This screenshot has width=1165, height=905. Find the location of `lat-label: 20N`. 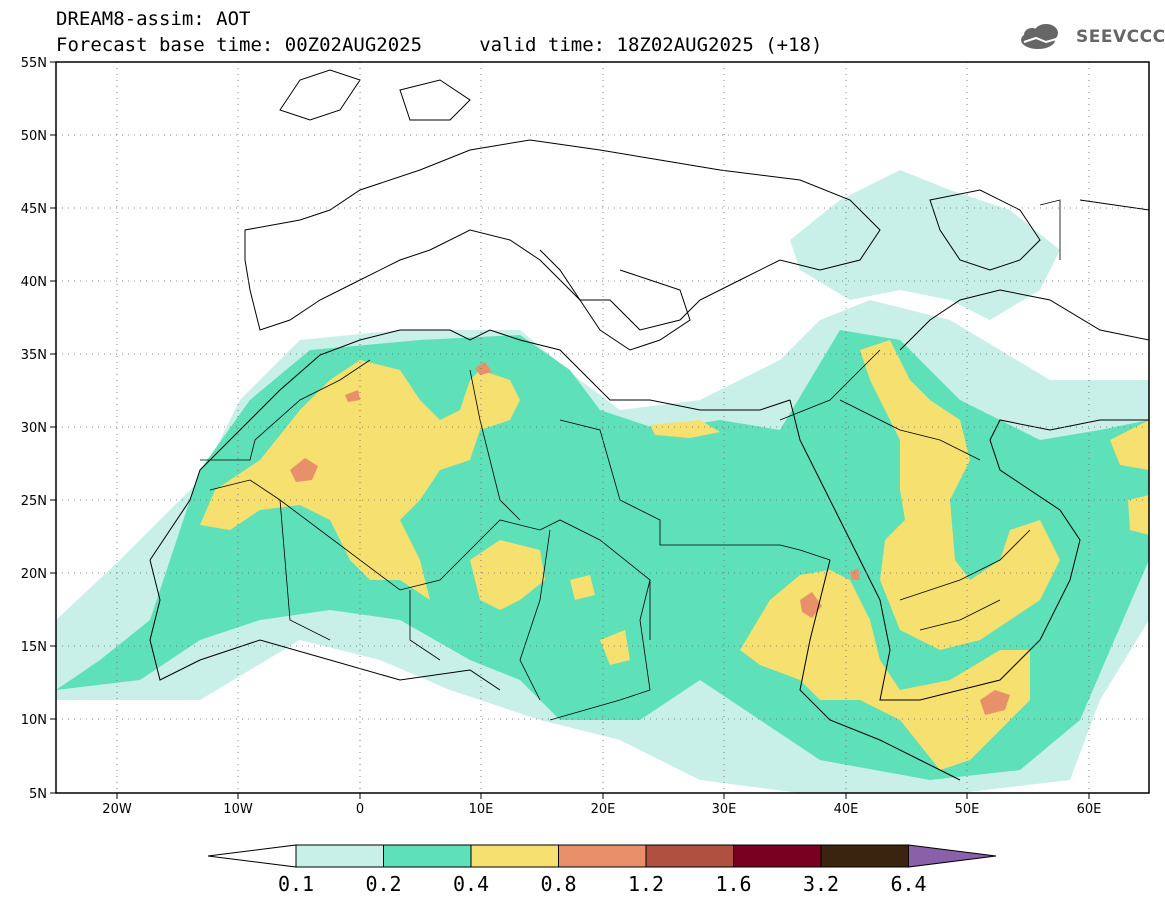

lat-label: 20N is located at coordinates (34, 574).